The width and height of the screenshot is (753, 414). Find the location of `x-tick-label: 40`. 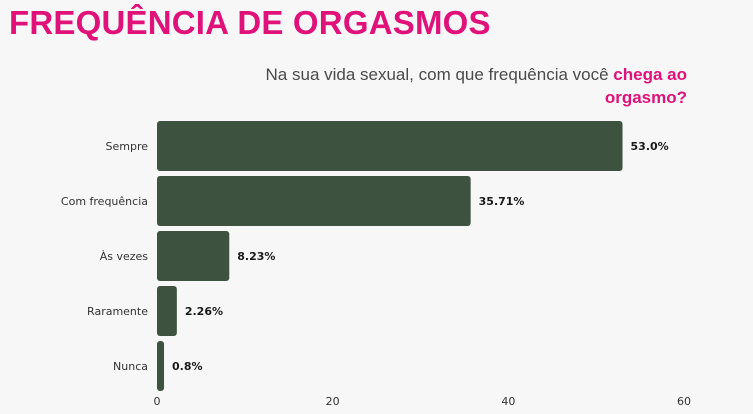

x-tick-label: 40 is located at coordinates (508, 401).